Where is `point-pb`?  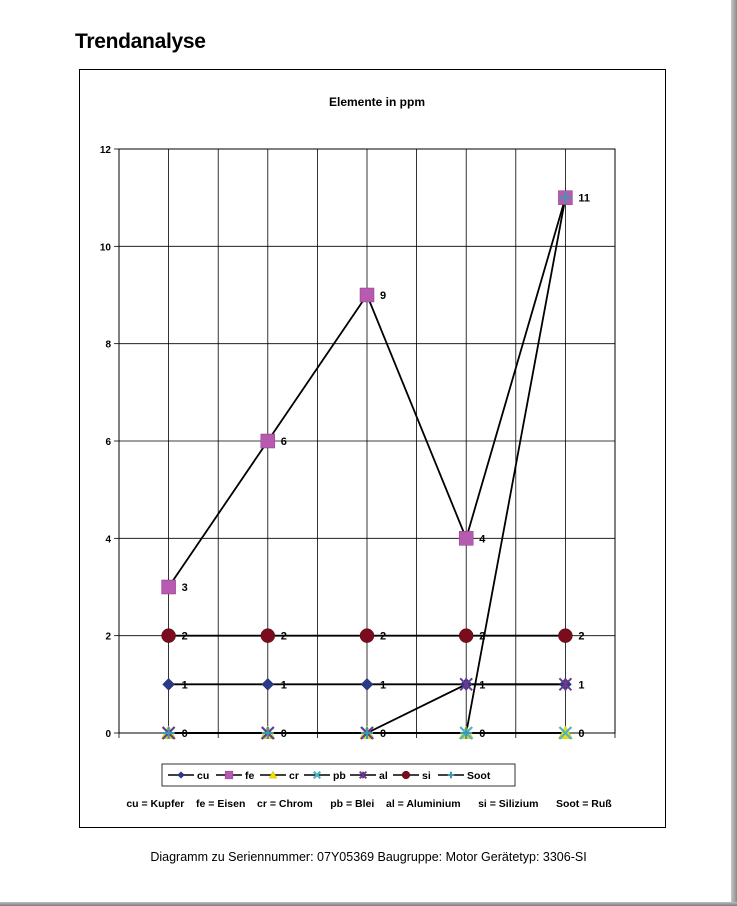 point-pb is located at coordinates (565, 733).